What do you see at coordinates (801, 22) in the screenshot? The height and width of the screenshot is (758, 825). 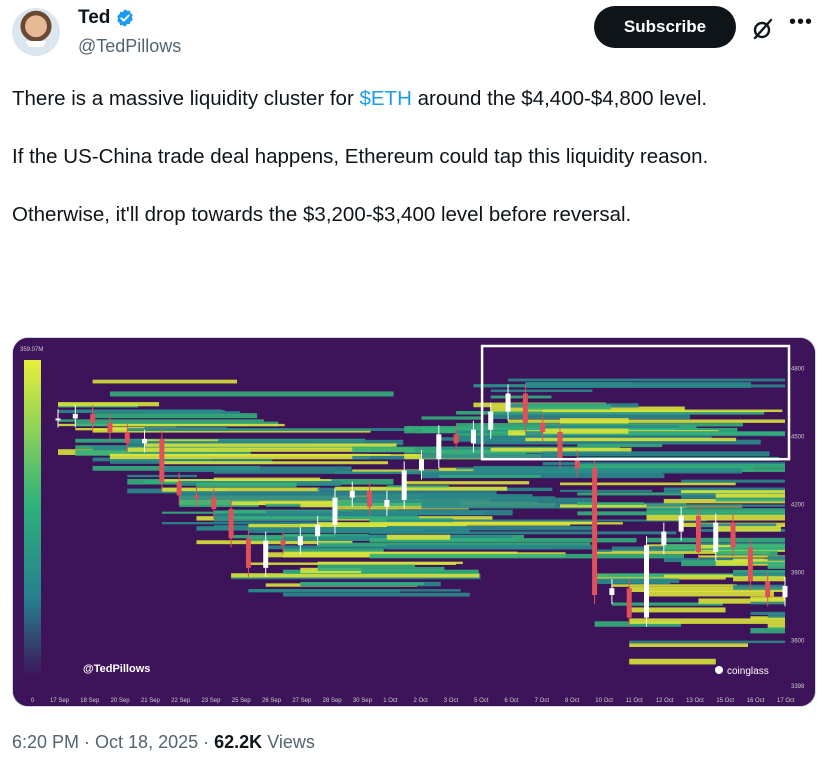 I see `more-horizontal-icon: •••` at bounding box center [801, 22].